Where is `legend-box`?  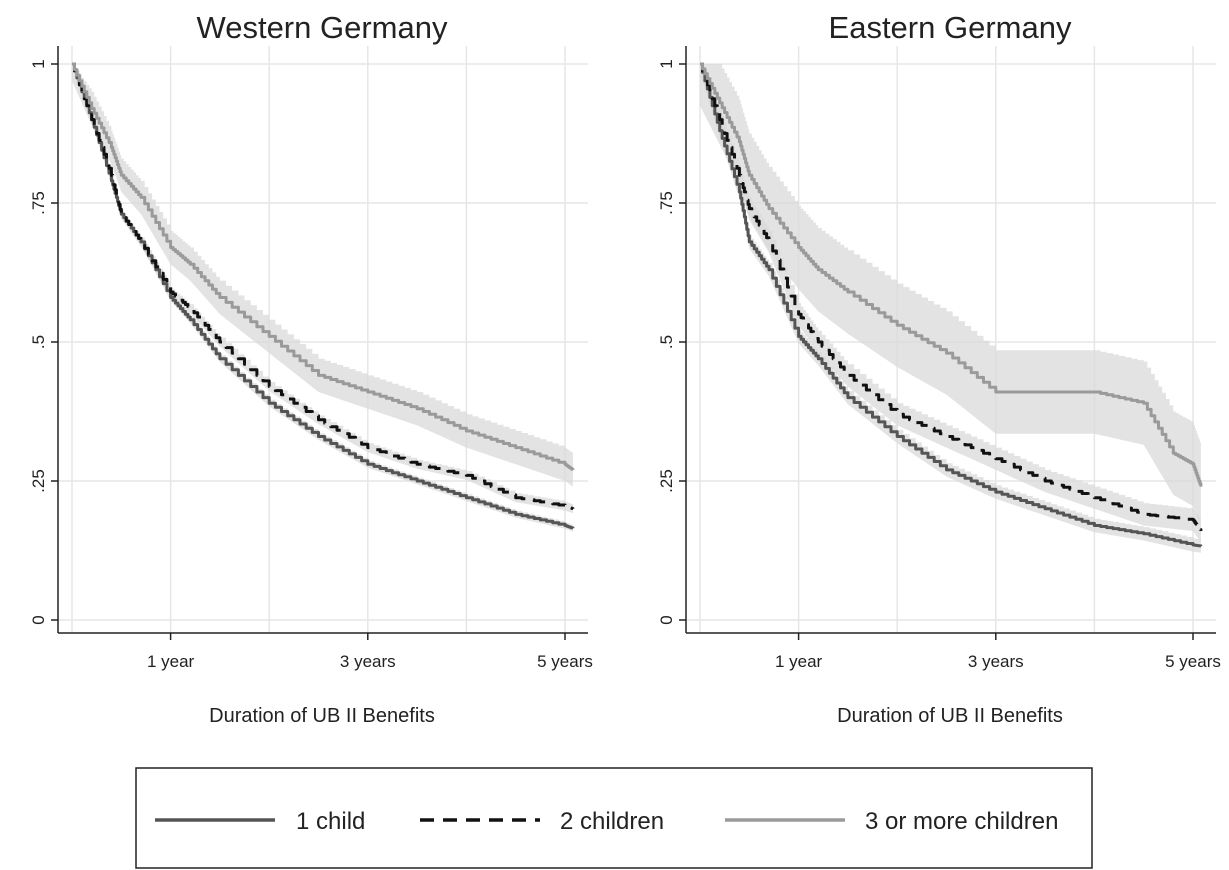 legend-box is located at coordinates (614, 818).